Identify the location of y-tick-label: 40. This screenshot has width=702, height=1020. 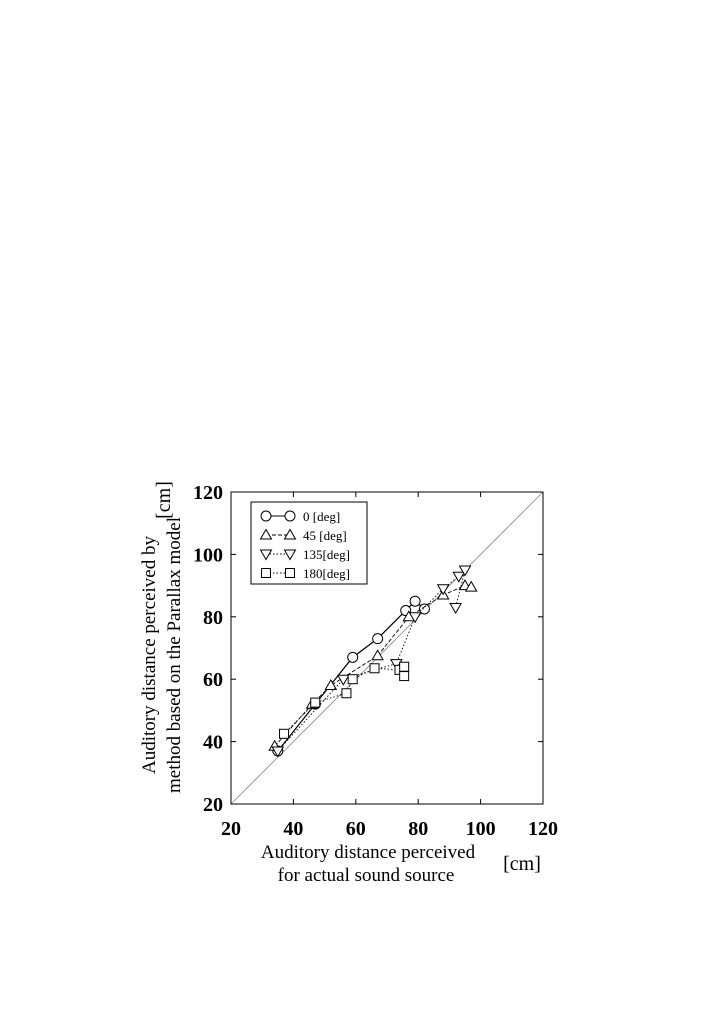
(213, 743).